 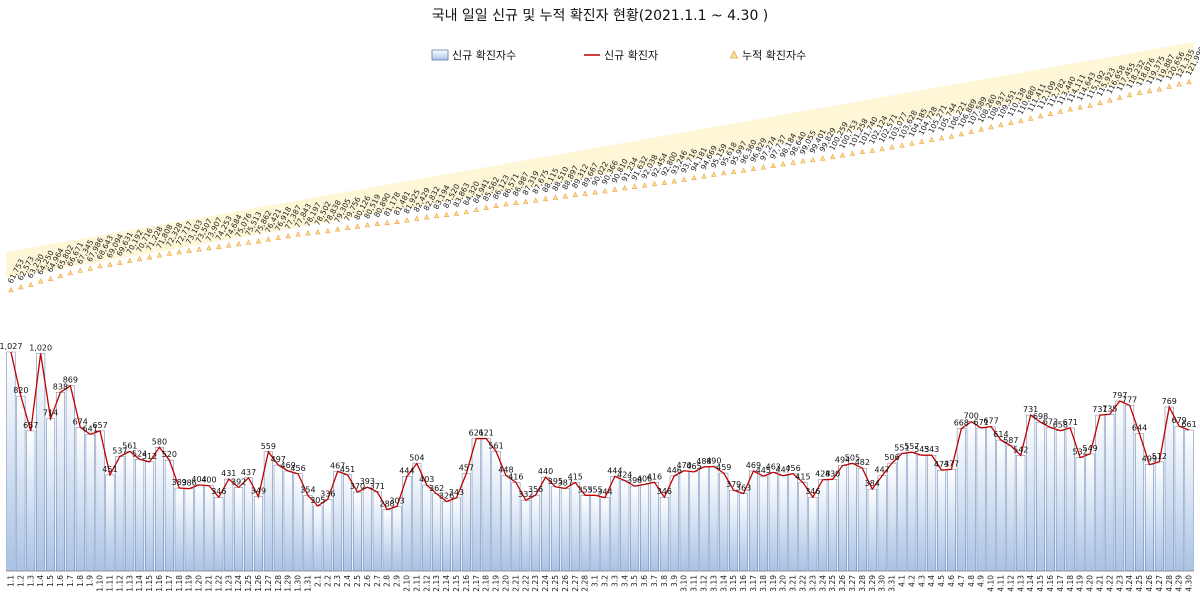 I want to click on bar-1.11, so click(x=110, y=523).